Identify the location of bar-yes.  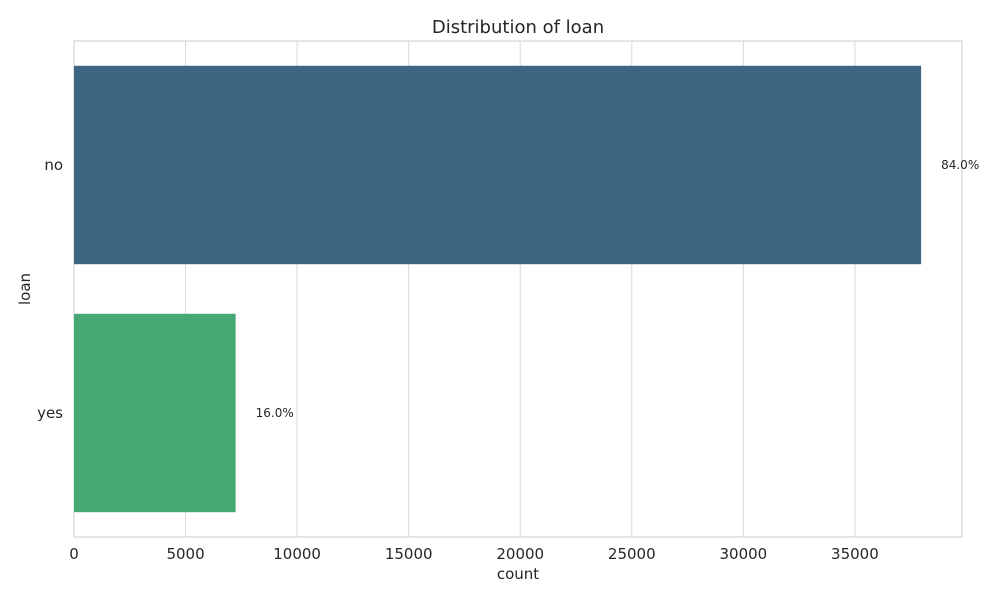
(155, 413).